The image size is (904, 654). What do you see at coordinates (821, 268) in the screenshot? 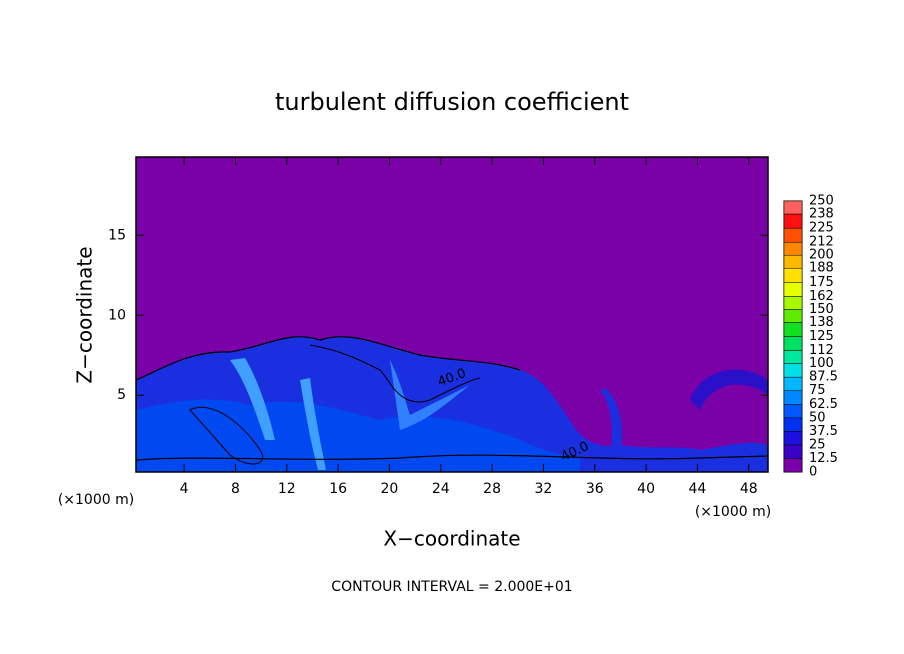
I see `colorbar-label: 188` at bounding box center [821, 268].